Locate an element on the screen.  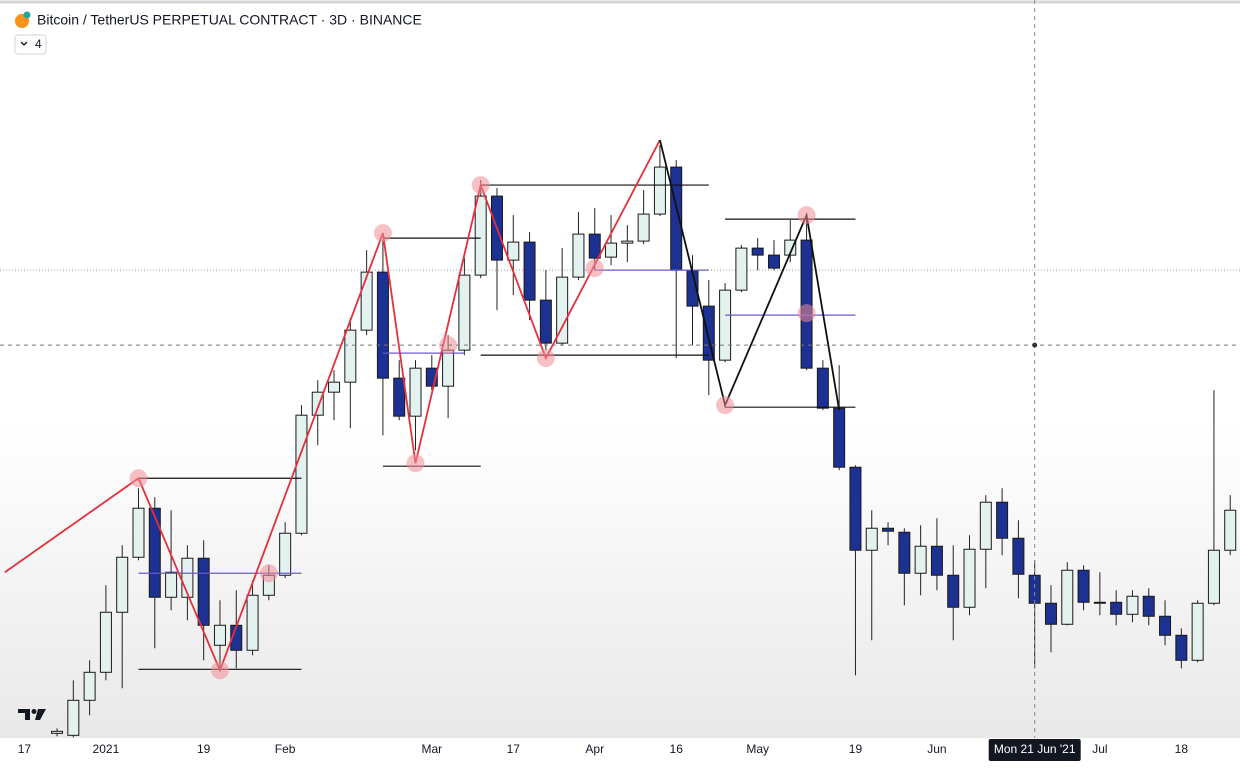
x-tick-label: 18 is located at coordinates (1182, 749).